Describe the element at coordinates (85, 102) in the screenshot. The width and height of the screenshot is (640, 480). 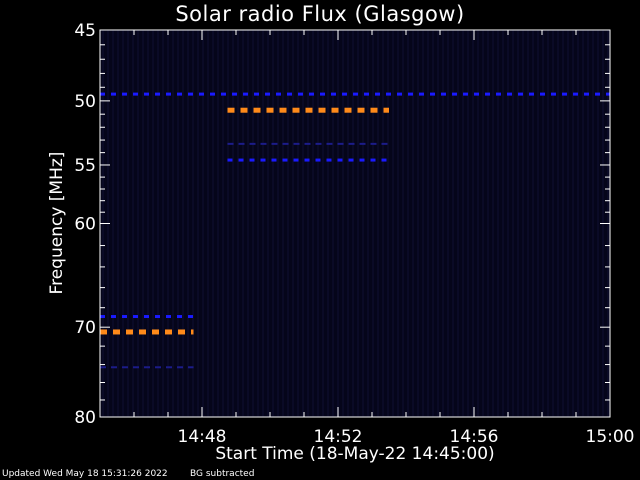
I see `y-tick-label: 50` at that location.